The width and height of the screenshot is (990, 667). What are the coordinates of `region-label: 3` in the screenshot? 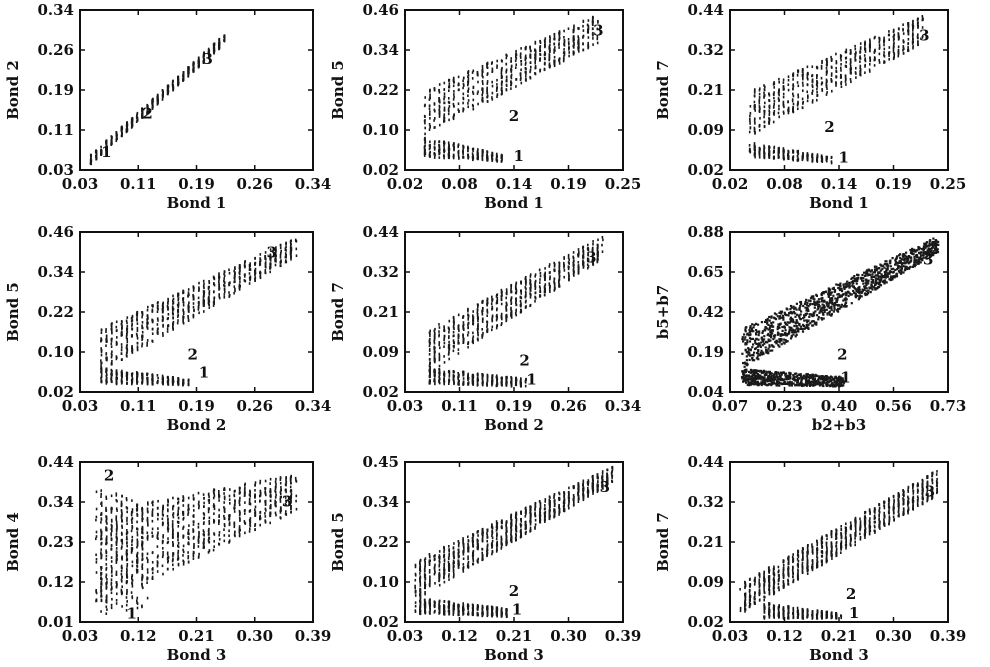 It's located at (208, 59).